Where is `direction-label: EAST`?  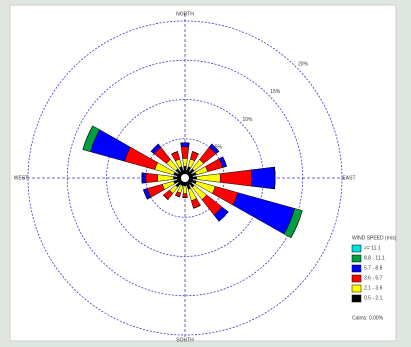 direction-label: EAST is located at coordinates (348, 178).